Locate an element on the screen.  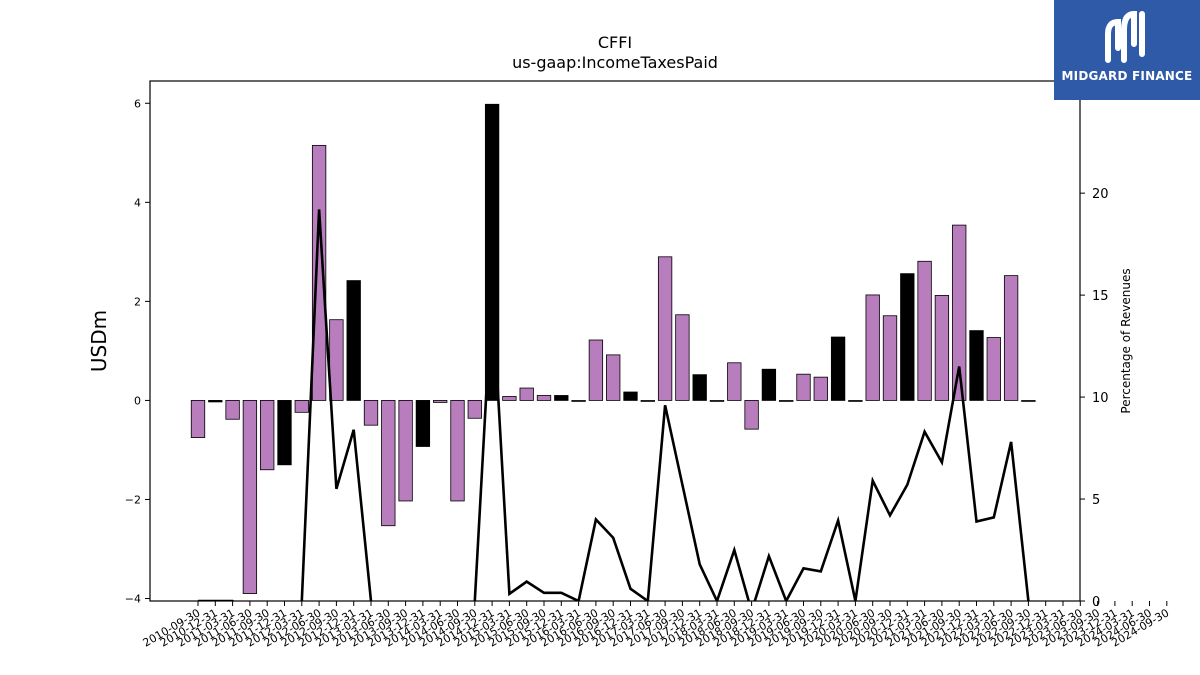
left-axis: −4 −2 0 2 4 6 is located at coordinates (137, 351).